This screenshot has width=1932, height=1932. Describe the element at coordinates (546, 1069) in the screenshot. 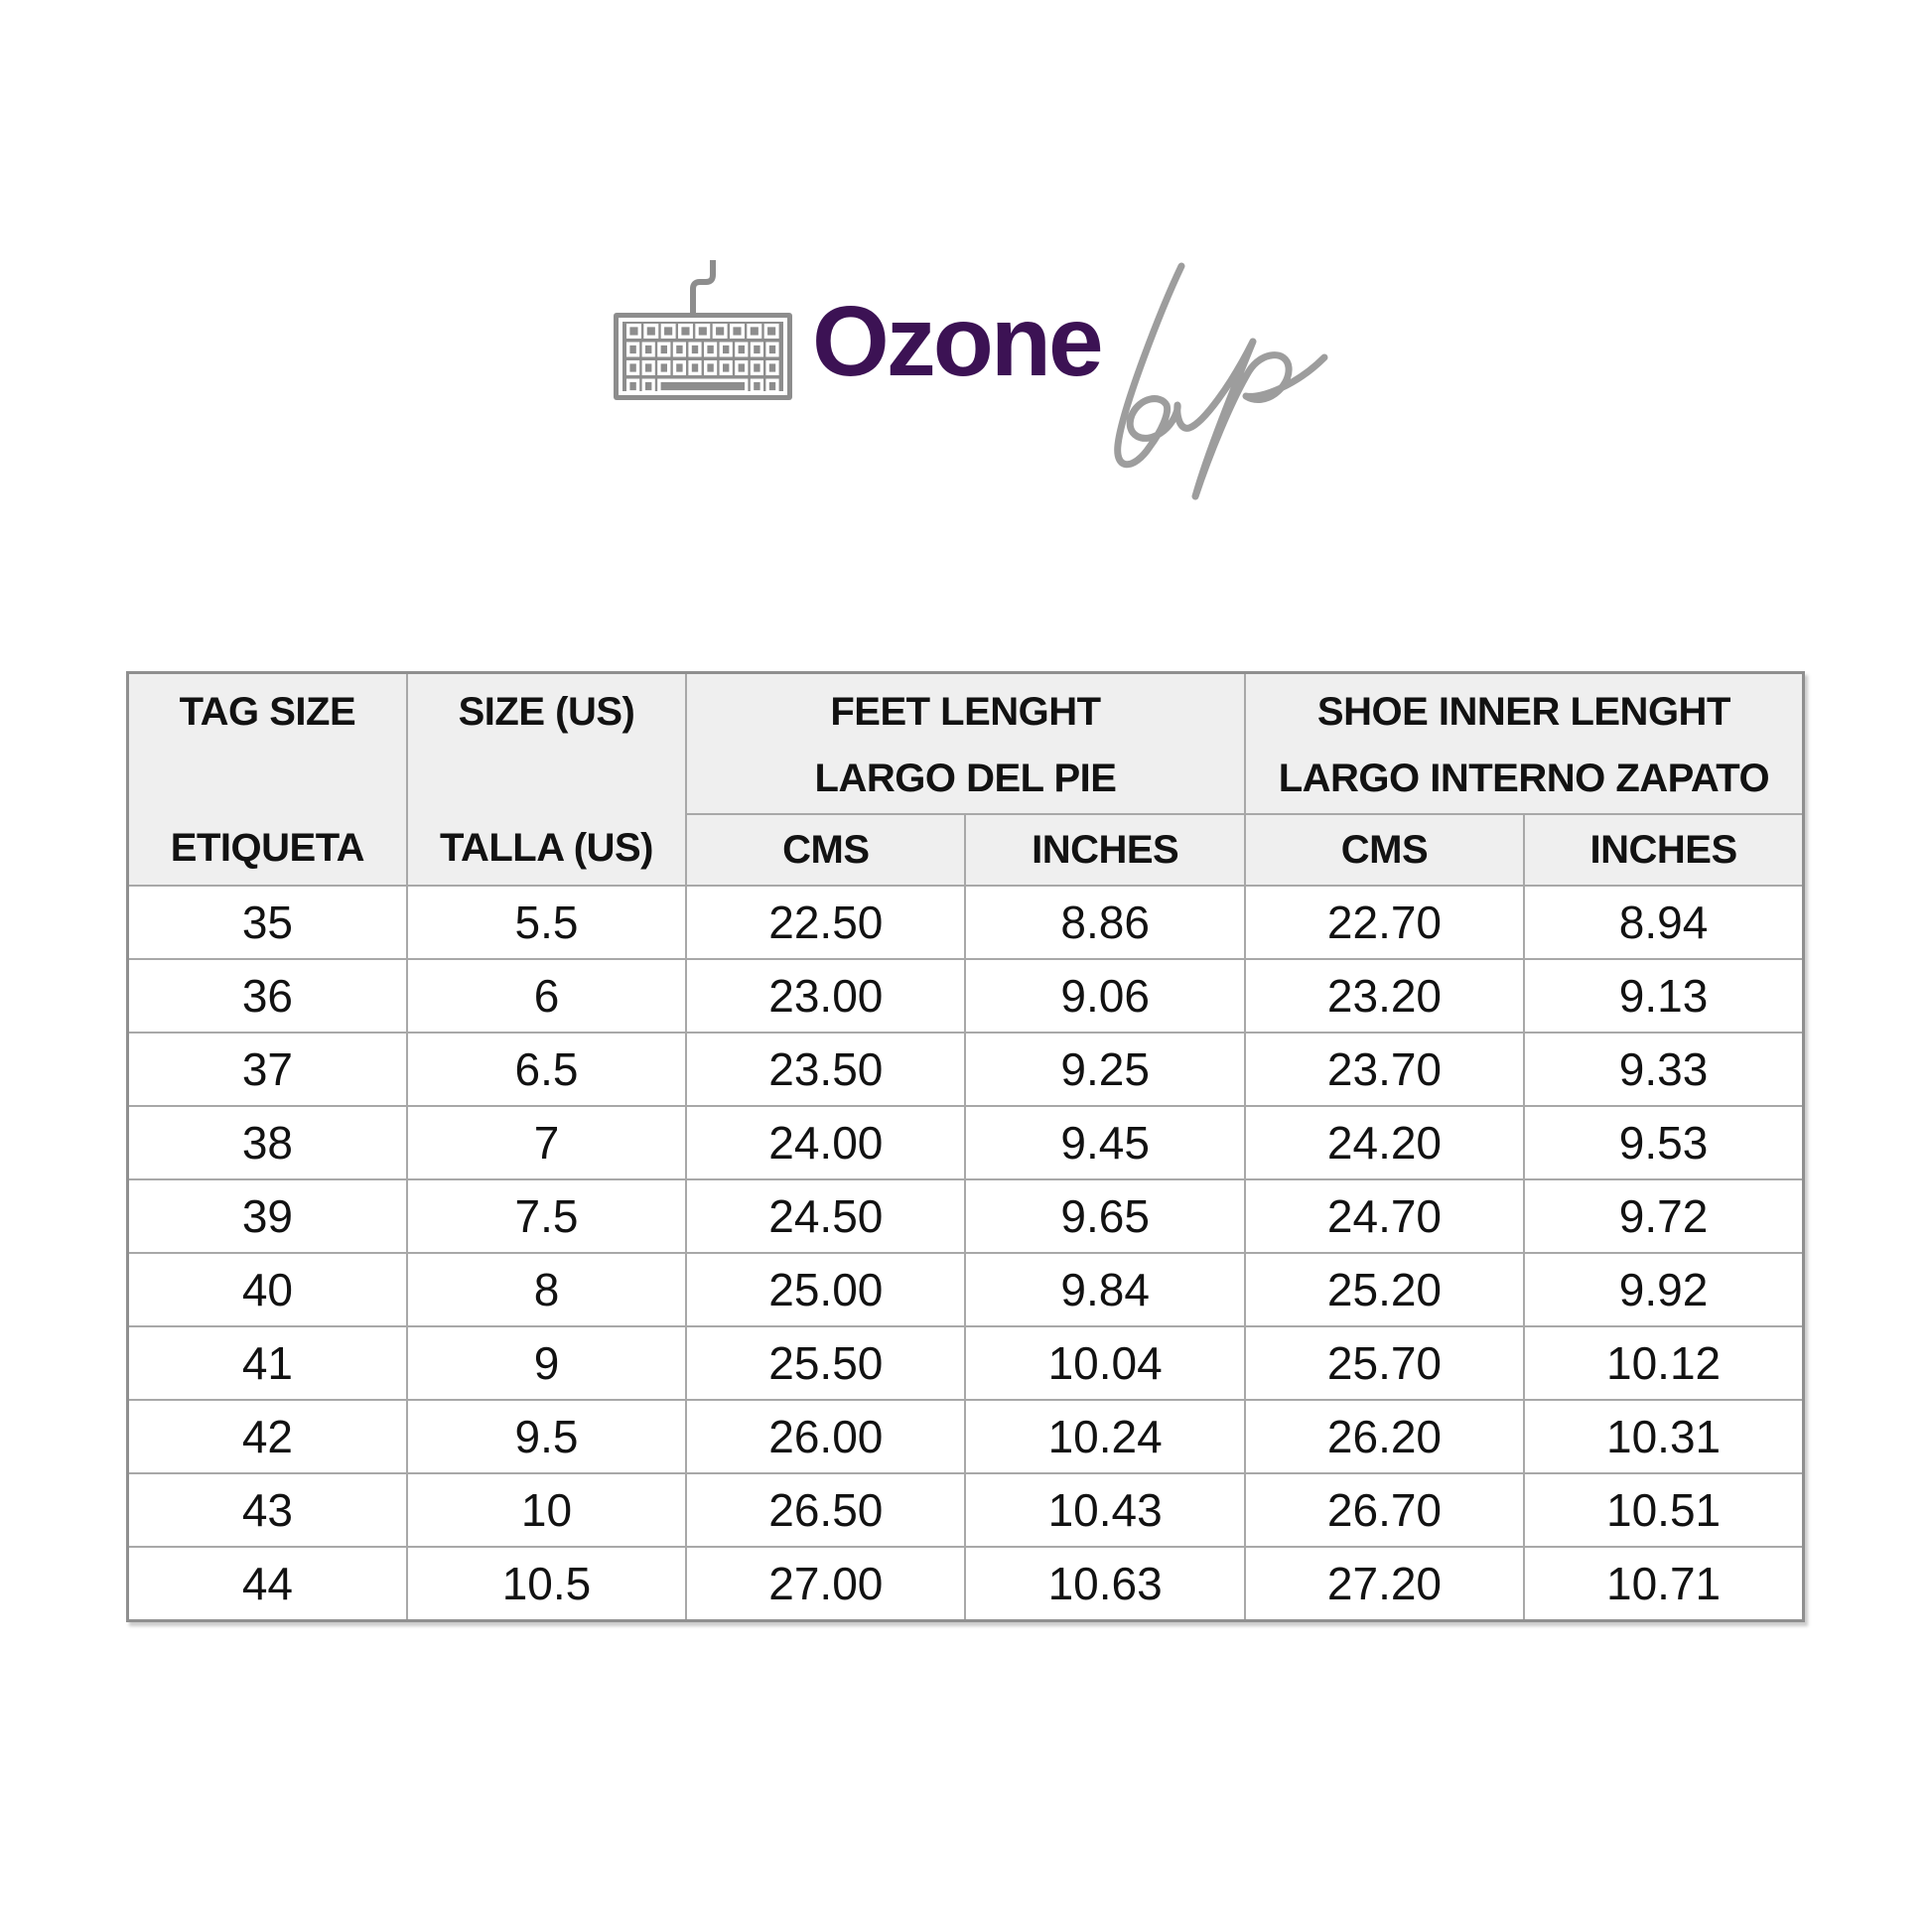

I see `table-cell: 6.5` at that location.